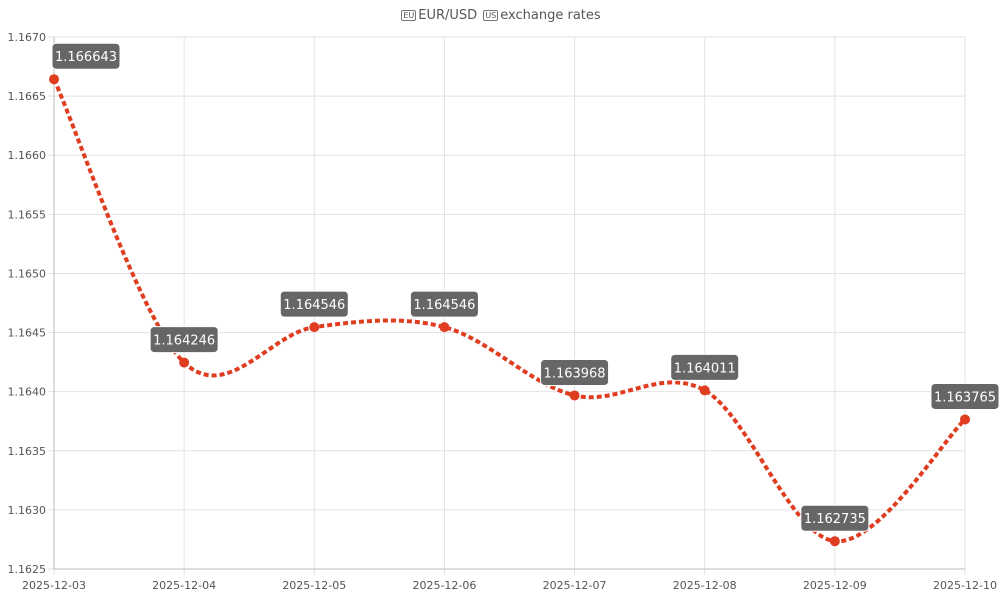  Describe the element at coordinates (27, 510) in the screenshot. I see `y-tick-label: 1.1630` at that location.